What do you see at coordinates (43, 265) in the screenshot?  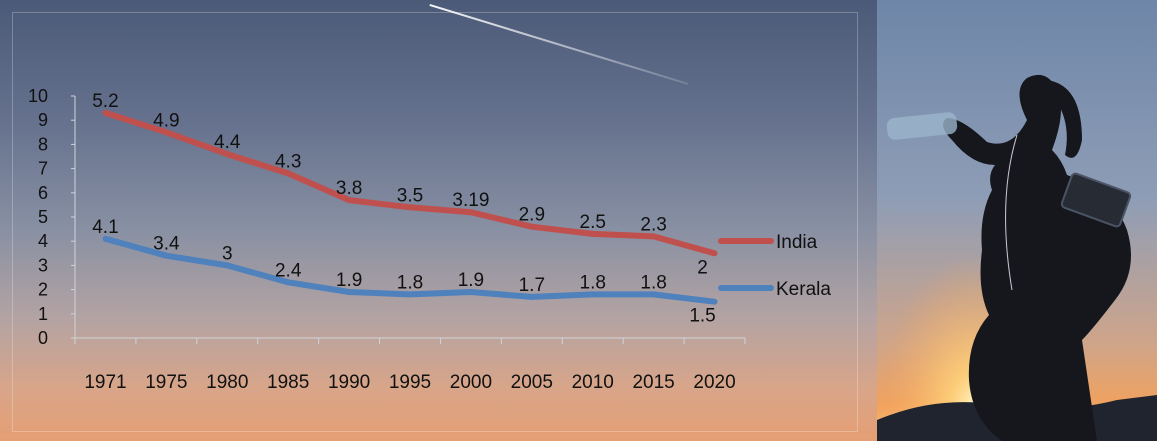 I see `y-tick-label: 3` at bounding box center [43, 265].